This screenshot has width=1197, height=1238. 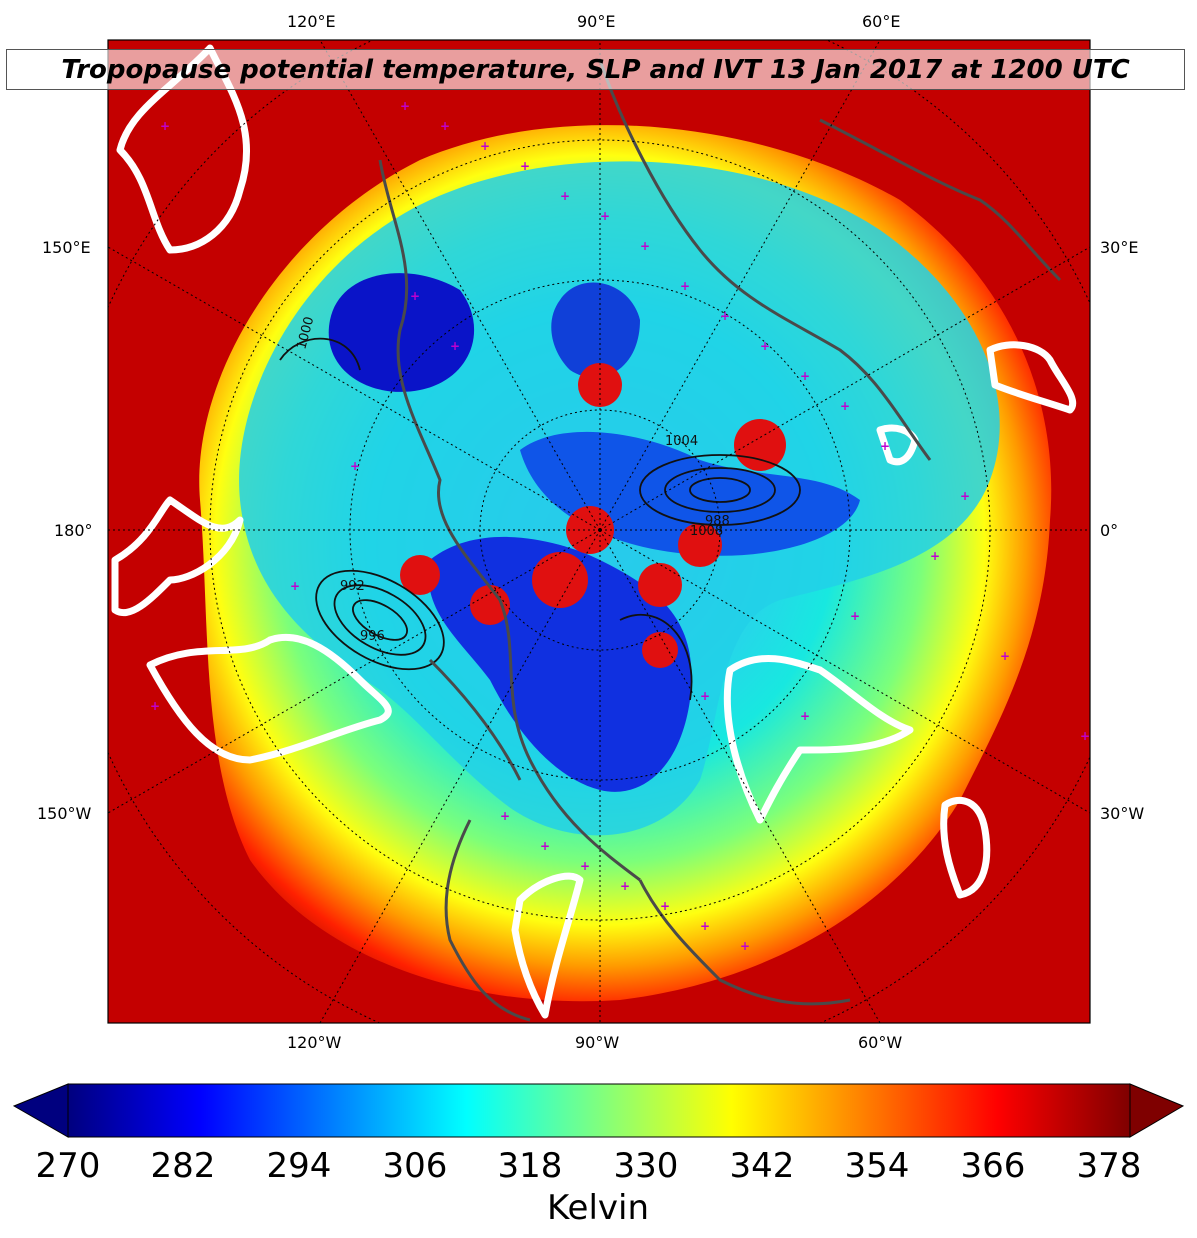 What do you see at coordinates (372, 636) in the screenshot?
I see `svg-text: 996` at bounding box center [372, 636].